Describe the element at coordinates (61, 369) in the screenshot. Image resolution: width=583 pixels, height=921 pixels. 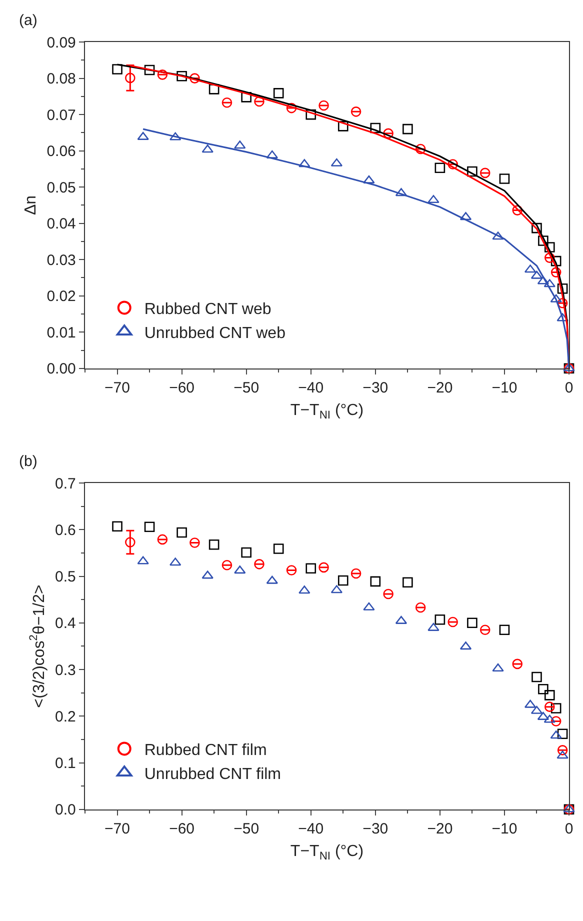
I see `y-tick-label: 0.00` at that location.